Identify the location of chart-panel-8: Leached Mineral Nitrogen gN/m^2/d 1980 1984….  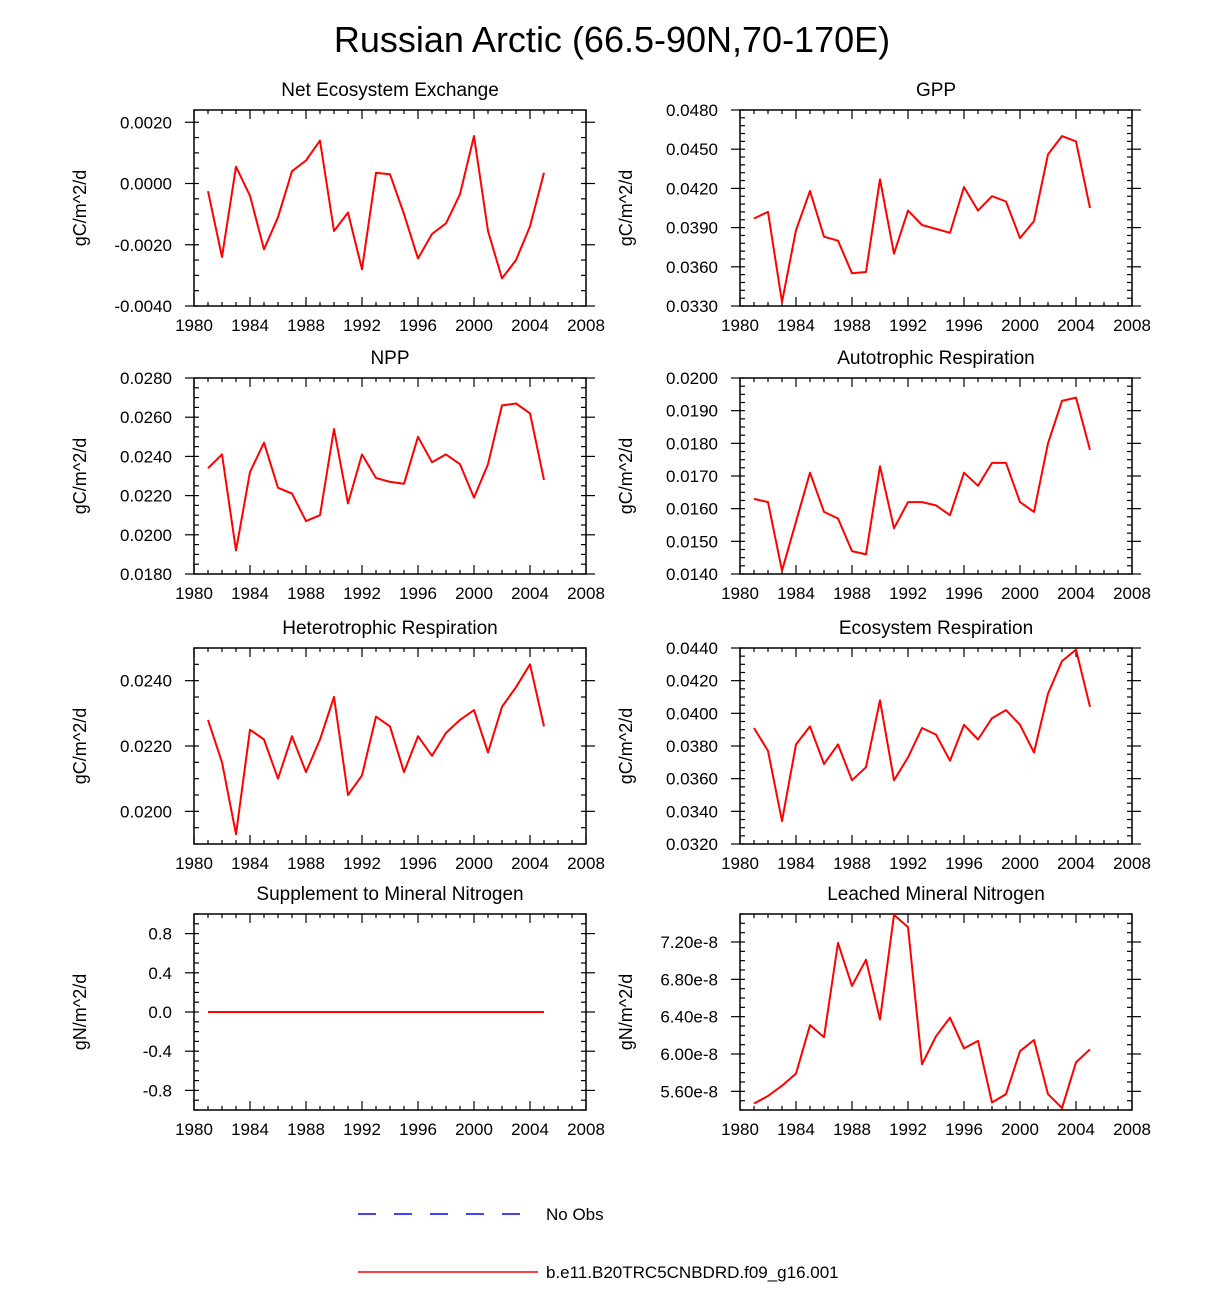
(883, 1011).